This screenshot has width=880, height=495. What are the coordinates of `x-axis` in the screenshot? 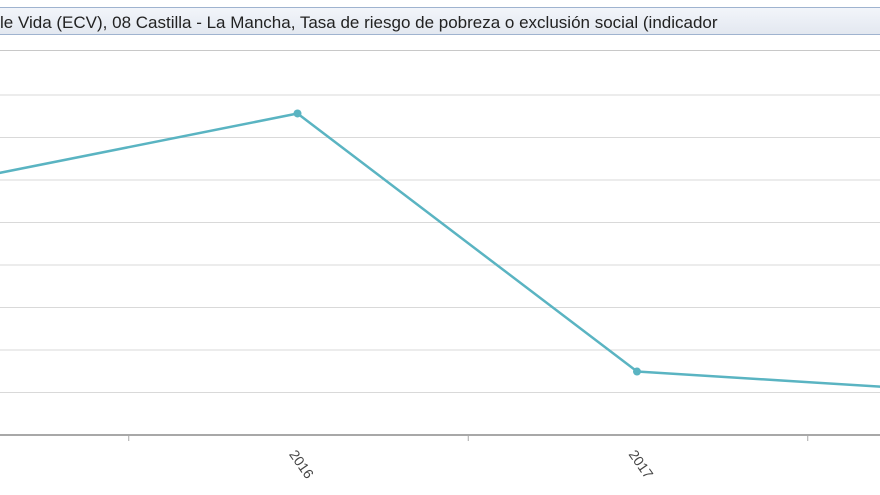 It's located at (440, 437).